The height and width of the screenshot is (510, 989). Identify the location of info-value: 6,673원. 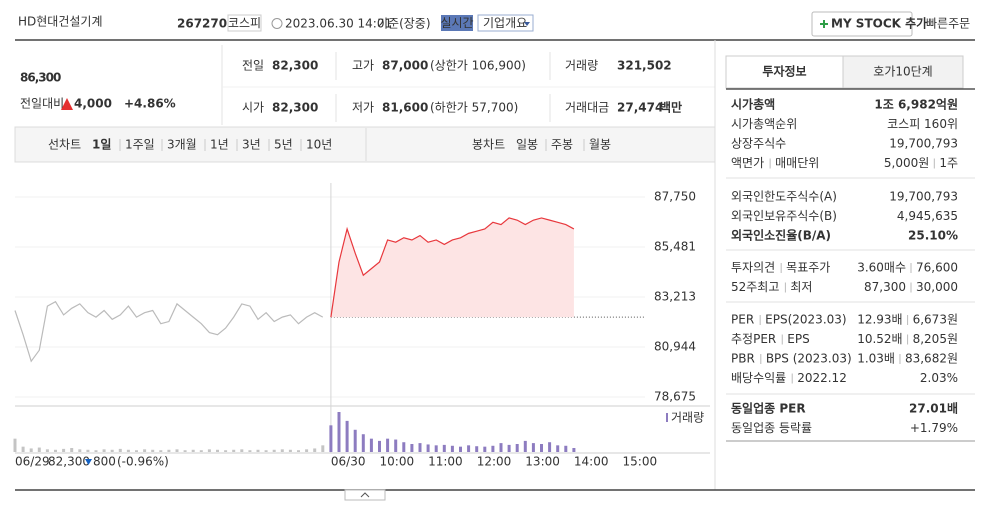
(935, 320).